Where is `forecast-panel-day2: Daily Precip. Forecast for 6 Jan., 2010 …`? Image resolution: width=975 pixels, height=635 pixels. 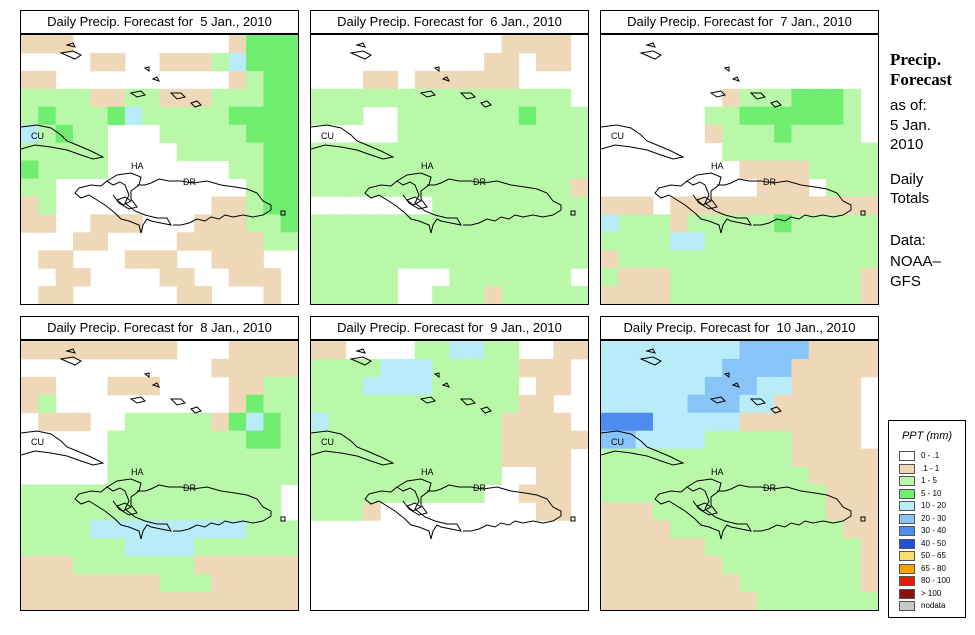 forecast-panel-day2: Daily Precip. Forecast for 6 Jan., 2010 … is located at coordinates (449, 157).